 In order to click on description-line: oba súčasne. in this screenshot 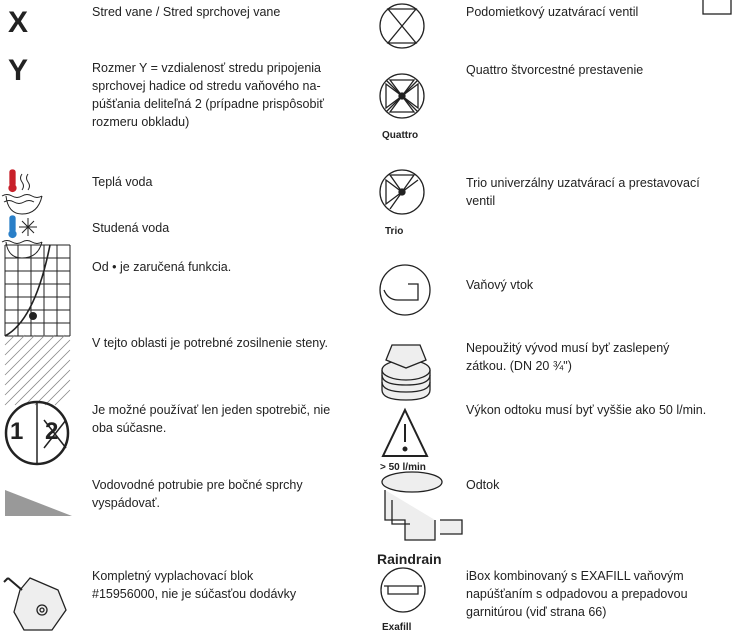, I will do `click(129, 428)`.